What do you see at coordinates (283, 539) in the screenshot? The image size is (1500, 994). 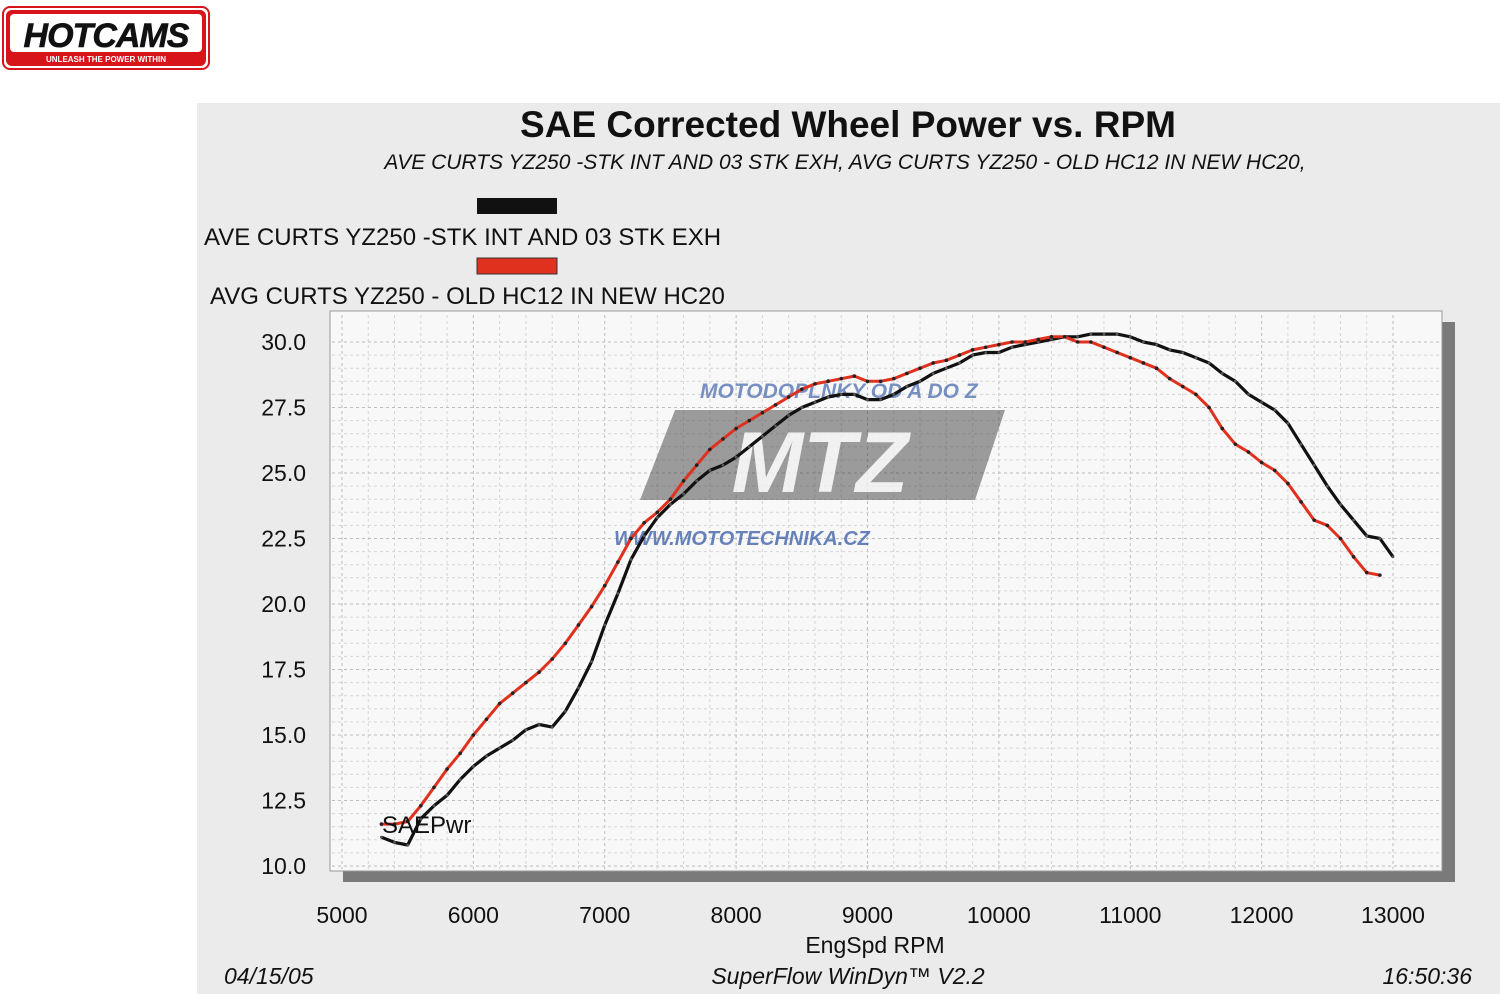 I see `y-tick-label: 22.5` at bounding box center [283, 539].